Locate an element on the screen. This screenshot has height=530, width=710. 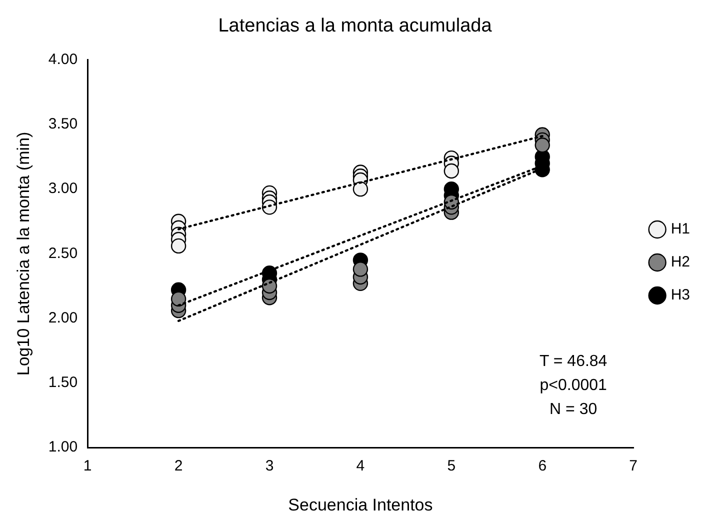
x-tick-label: 3 is located at coordinates (269, 466).